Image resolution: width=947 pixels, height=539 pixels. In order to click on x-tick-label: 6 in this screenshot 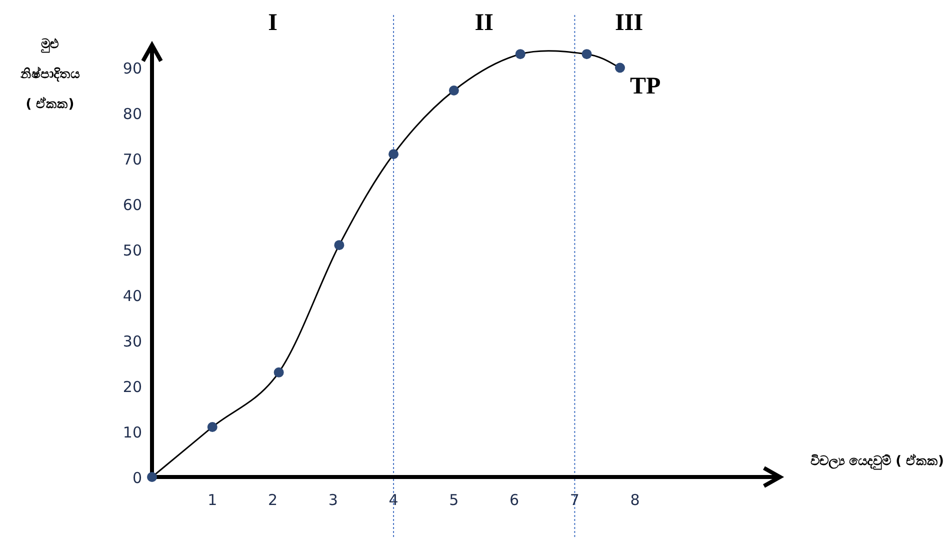, I will do `click(515, 500)`.